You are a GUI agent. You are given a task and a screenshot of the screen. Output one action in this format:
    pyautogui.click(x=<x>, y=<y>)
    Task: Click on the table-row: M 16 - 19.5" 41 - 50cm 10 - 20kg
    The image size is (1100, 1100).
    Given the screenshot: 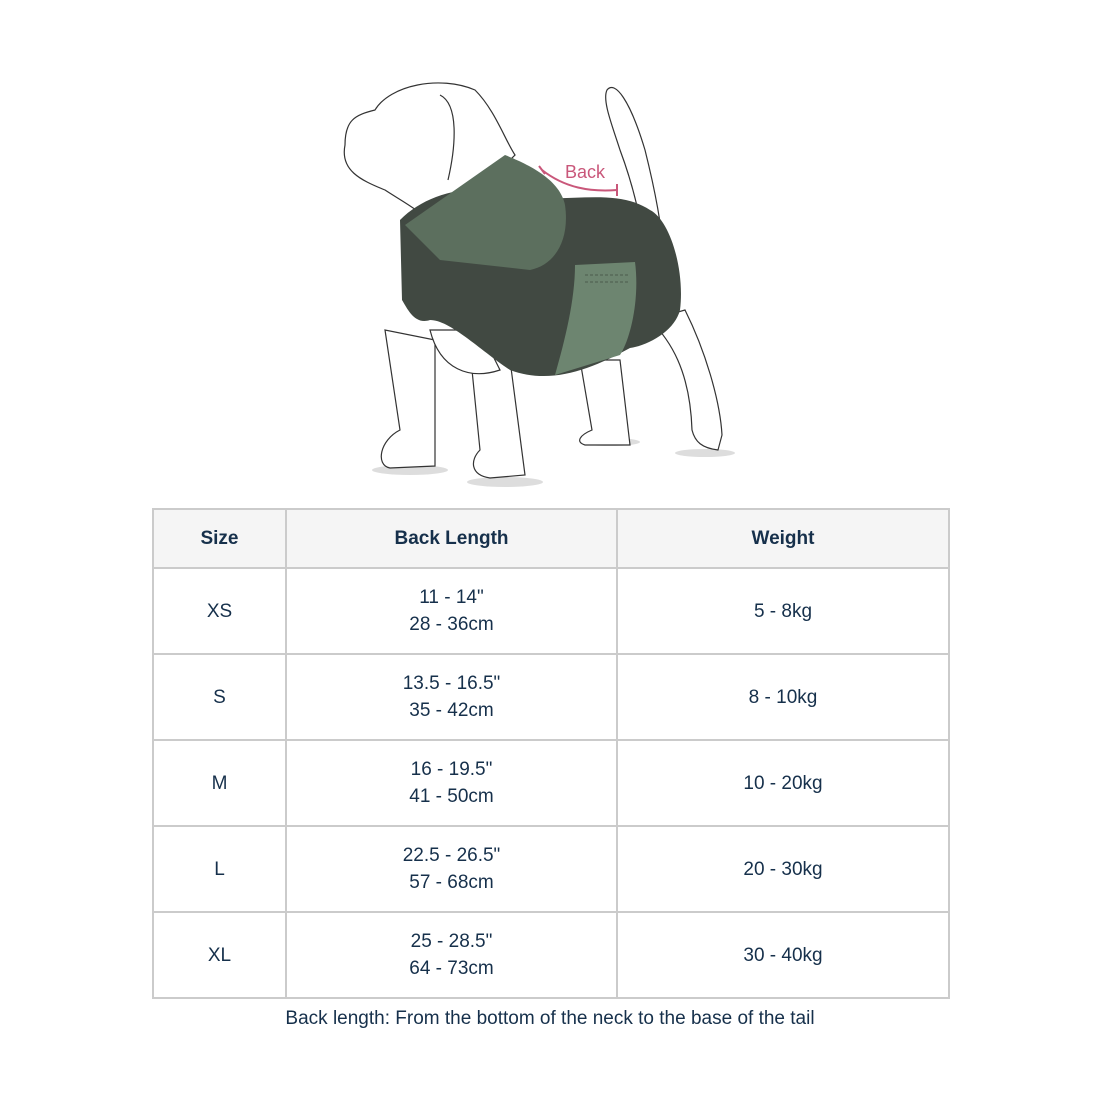 What is the action you would take?
    pyautogui.click(x=551, y=783)
    